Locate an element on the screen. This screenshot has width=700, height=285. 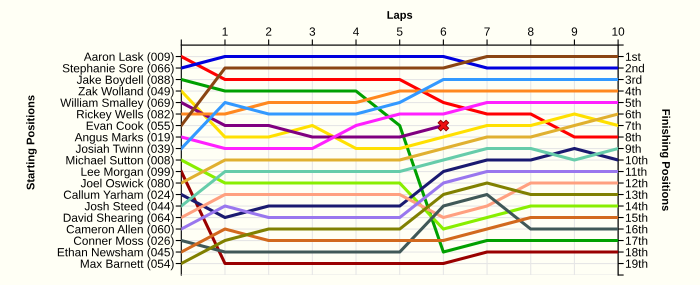
y2-tick-label: 17th is located at coordinates (637, 240).